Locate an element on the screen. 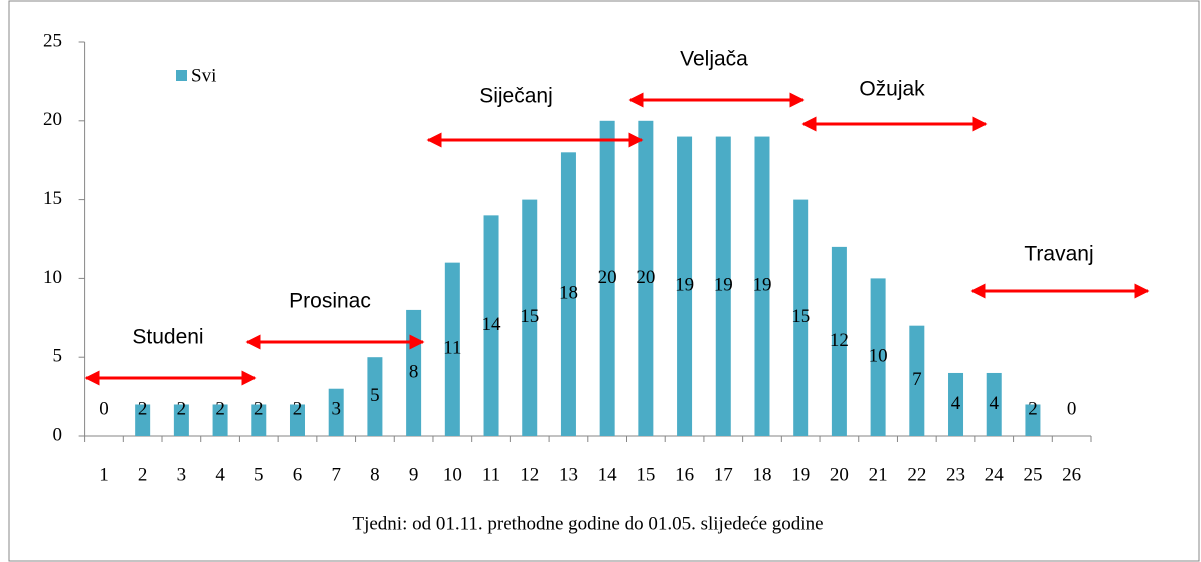  y-tick-label: 25 is located at coordinates (52, 40).